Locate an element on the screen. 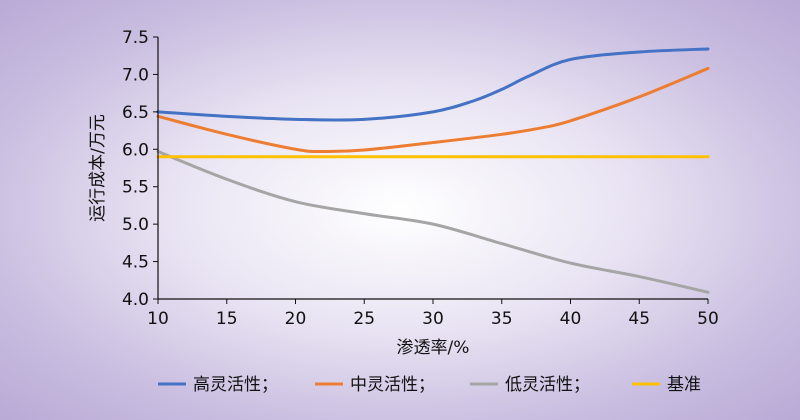 Image resolution: width=800 pixels, height=420 pixels. series-line-mid-flex is located at coordinates (433, 110).